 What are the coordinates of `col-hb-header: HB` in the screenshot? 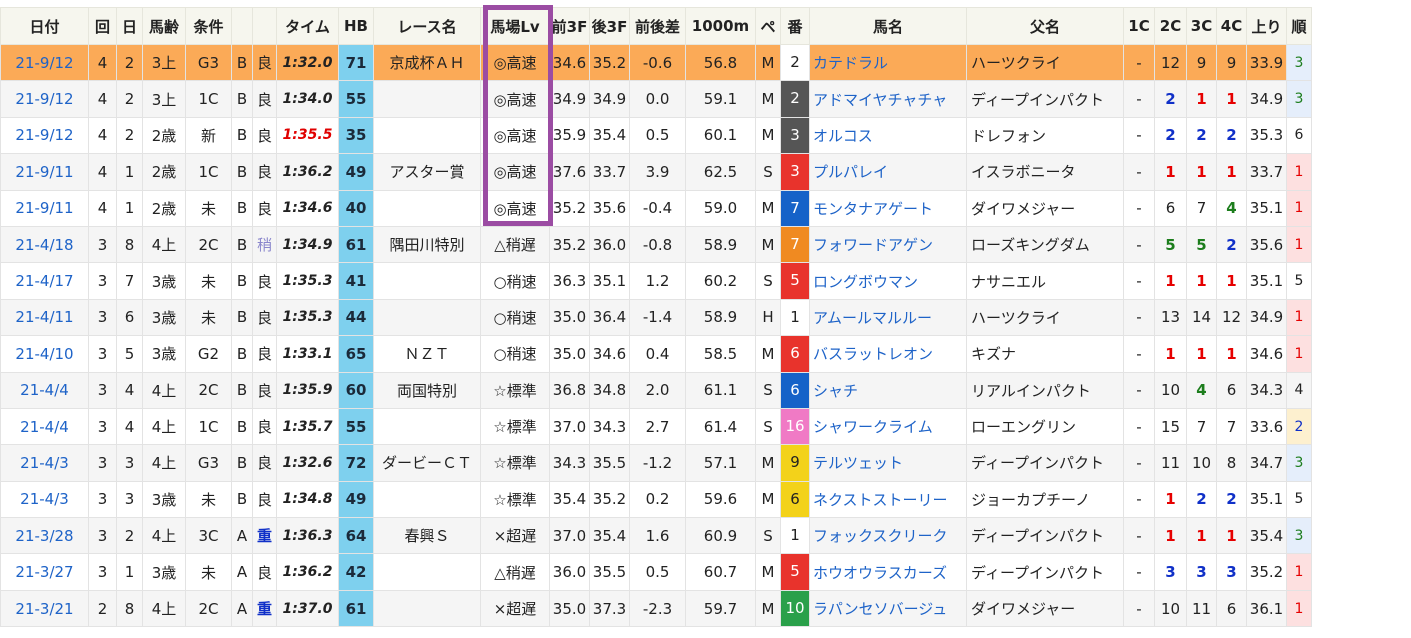 It's located at (356, 26).